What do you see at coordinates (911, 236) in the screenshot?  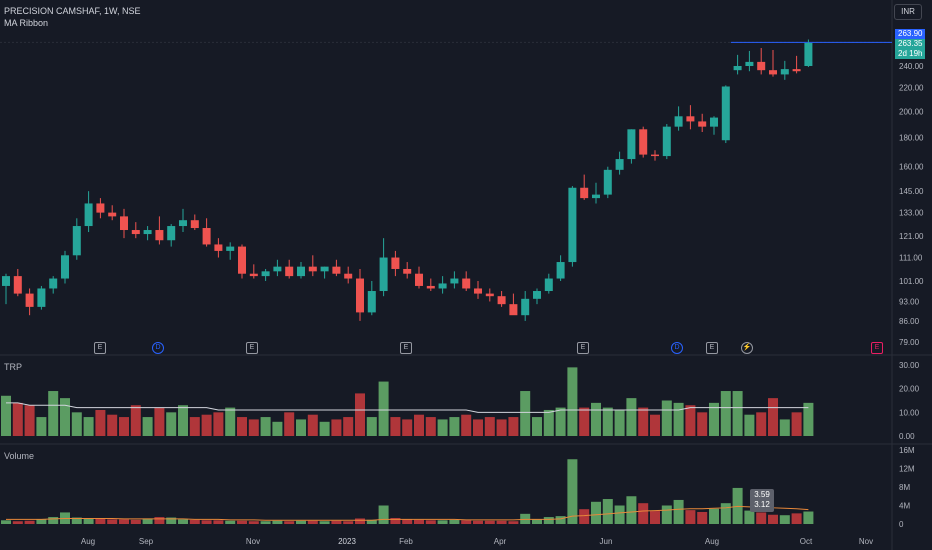 I see `price-tick-label: 121.00` at bounding box center [911, 236].